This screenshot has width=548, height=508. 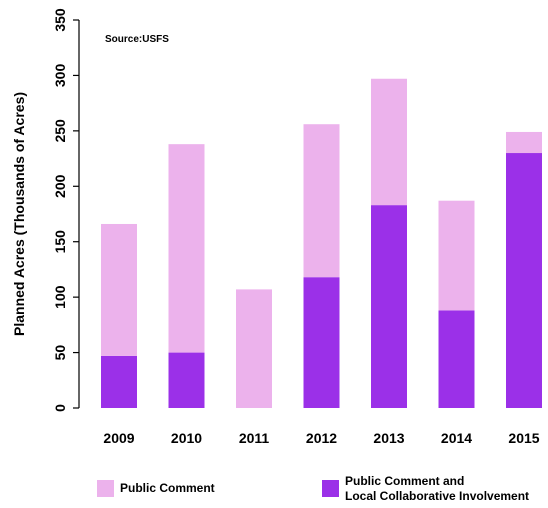 What do you see at coordinates (186, 438) in the screenshot?
I see `x-tick-label: 2010` at bounding box center [186, 438].